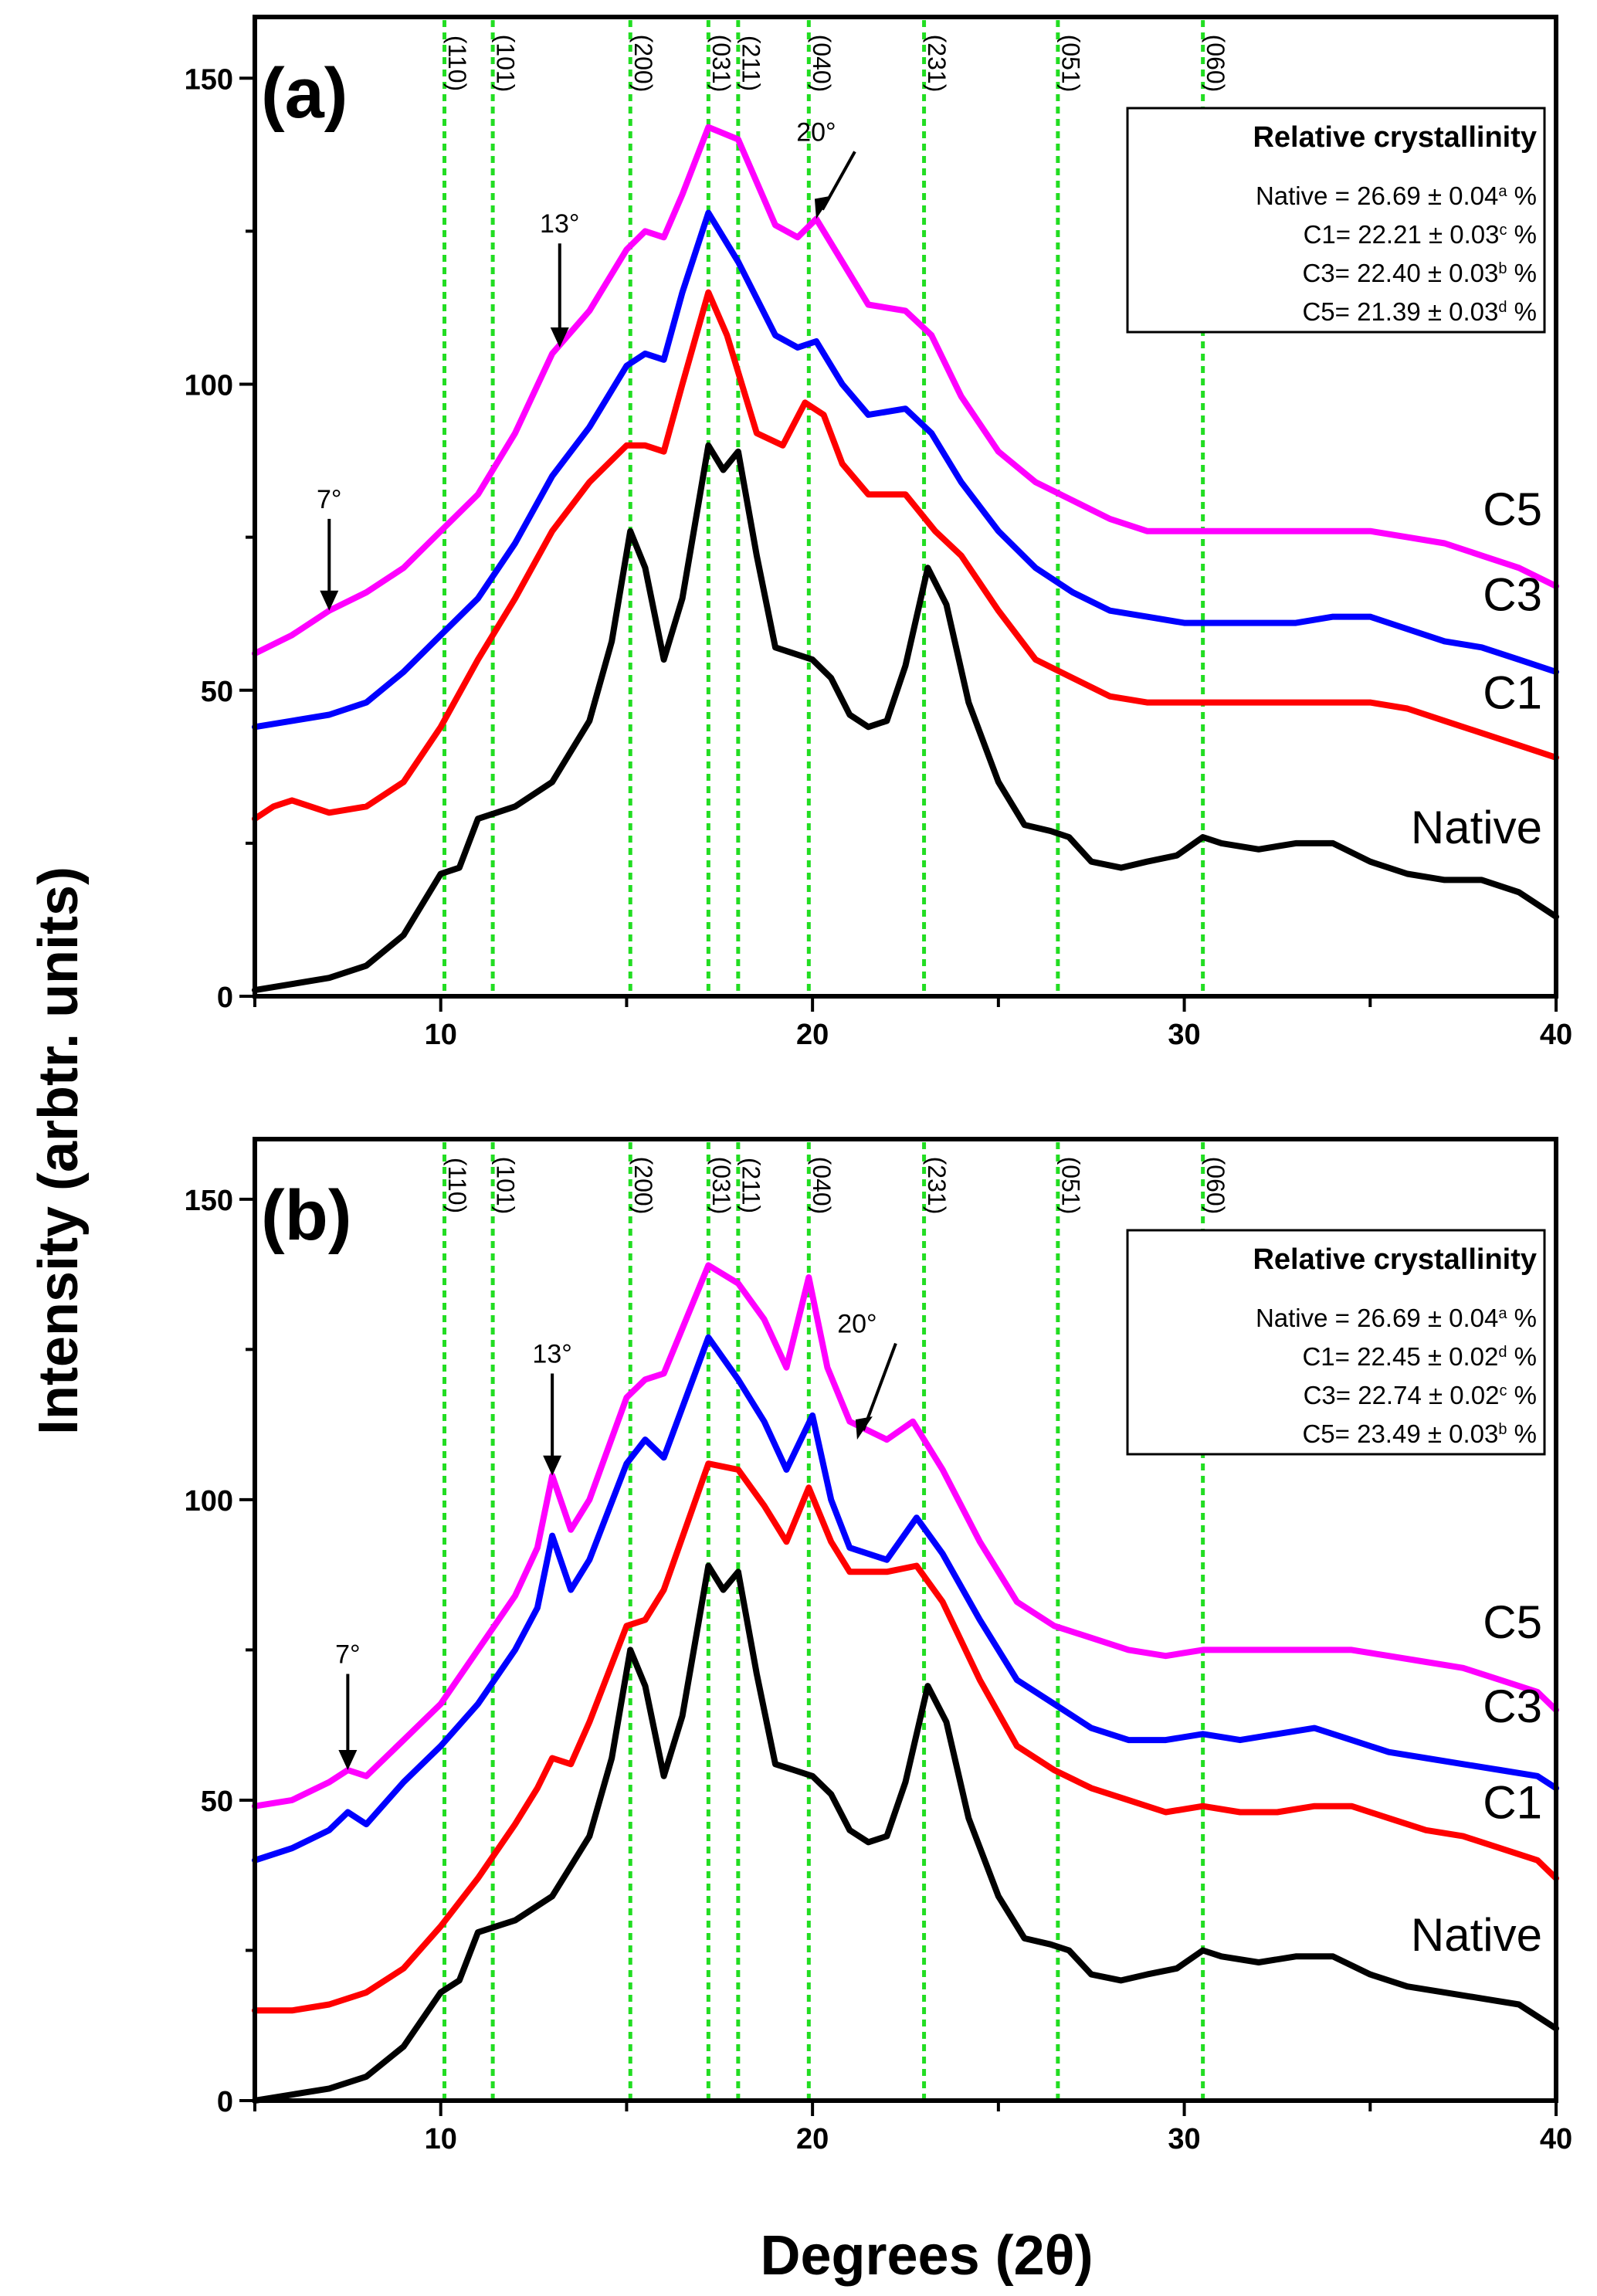 The height and width of the screenshot is (2296, 1597). Describe the element at coordinates (1419, 273) in the screenshot. I see `legend-entry: C3= 22.40 ± 0.03b %` at that location.